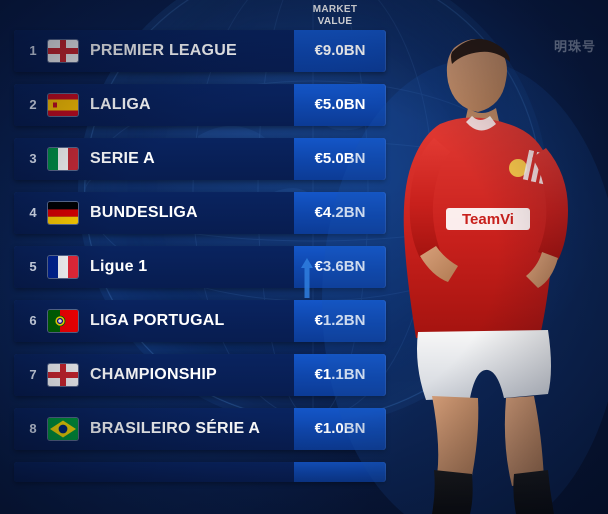 The width and height of the screenshot is (608, 514). I want to click on table-row: 7 CHAMPIONSHIP €1.1BN, so click(200, 375).